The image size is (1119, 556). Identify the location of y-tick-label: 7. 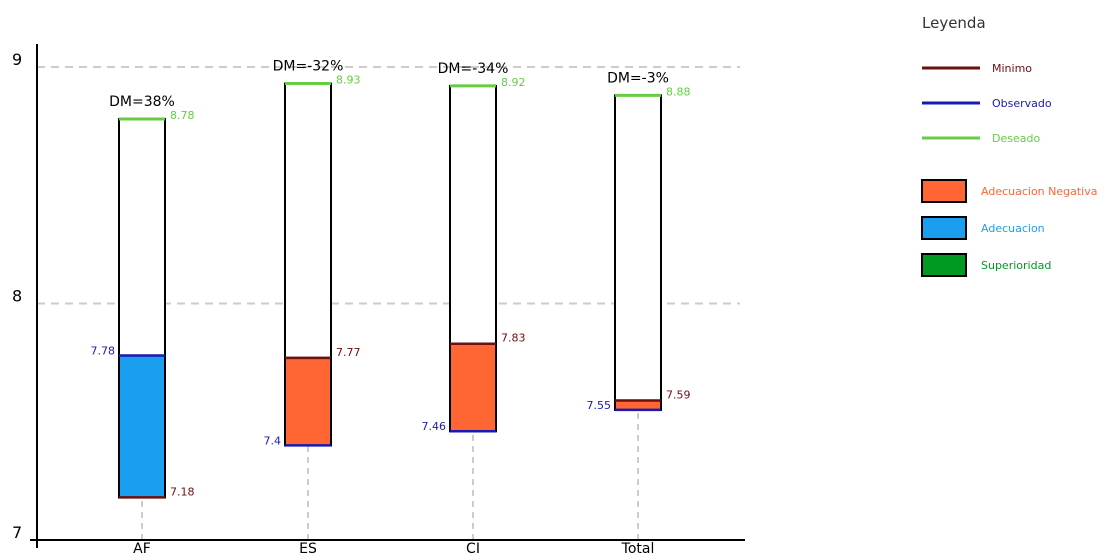
(17, 532).